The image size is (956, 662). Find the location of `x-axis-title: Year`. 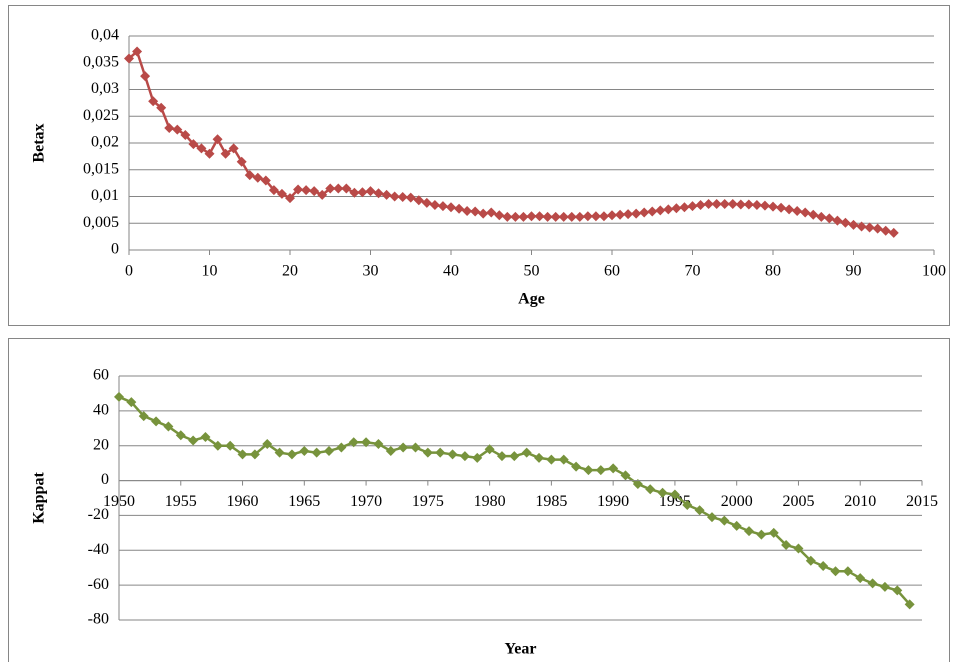

x-axis-title: Year is located at coordinates (521, 649).